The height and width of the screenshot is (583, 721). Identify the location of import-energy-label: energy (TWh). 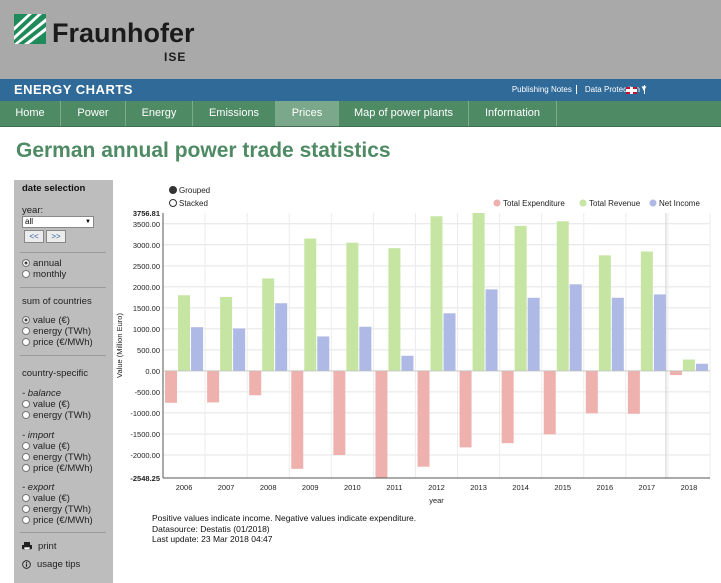
(62, 457).